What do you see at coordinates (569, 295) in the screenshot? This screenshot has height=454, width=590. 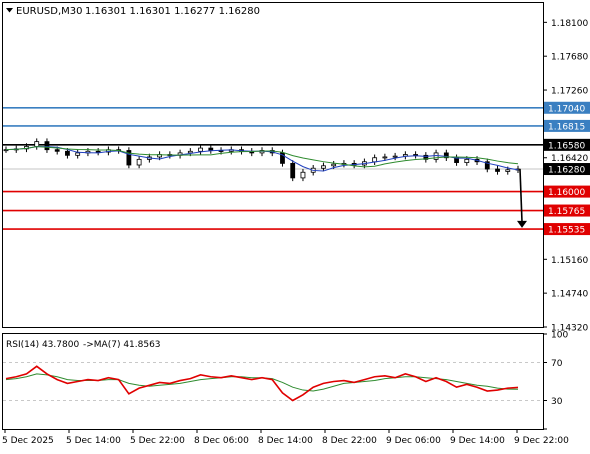 I see `price-tick-label: 1.14740` at bounding box center [569, 295].